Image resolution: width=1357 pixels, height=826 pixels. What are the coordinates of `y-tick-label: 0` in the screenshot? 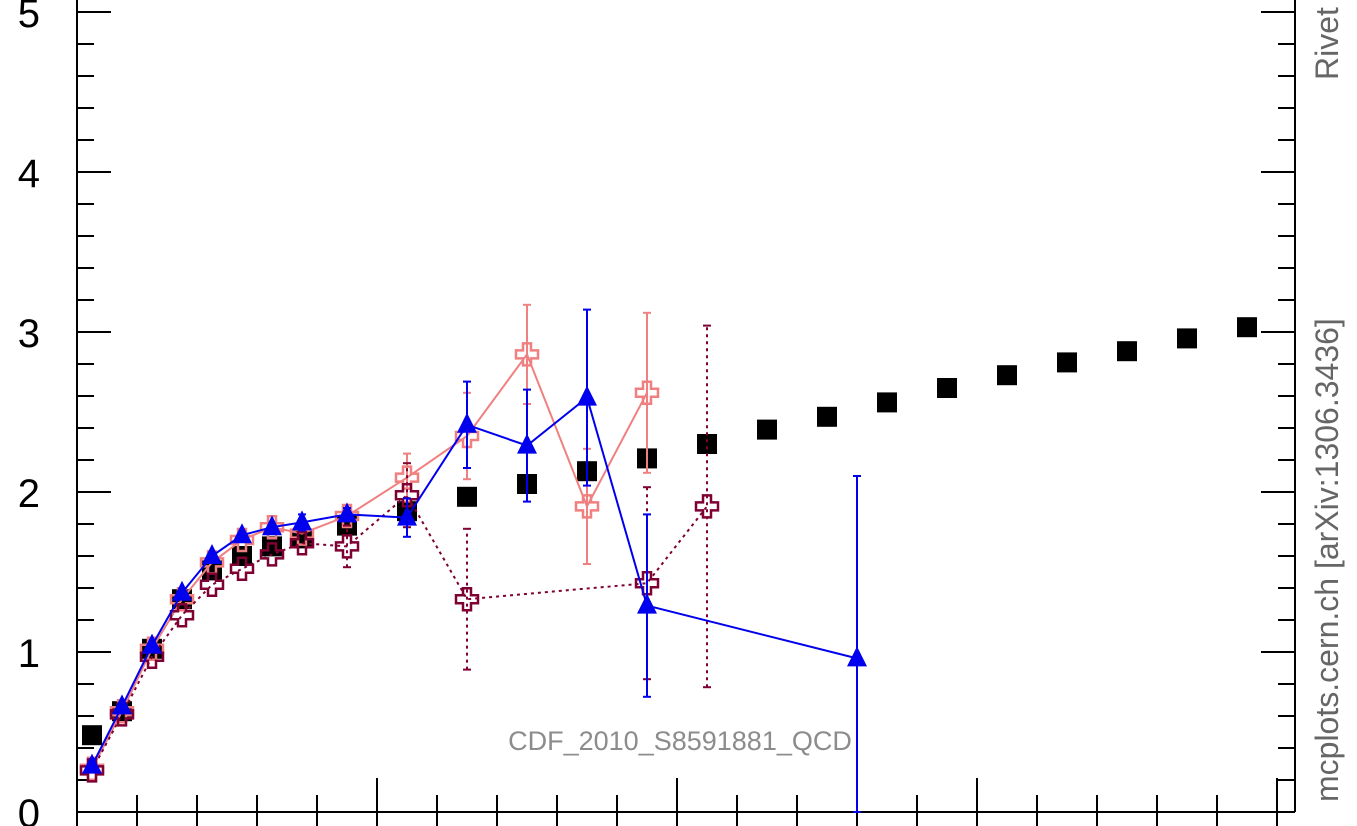 It's located at (29, 809).